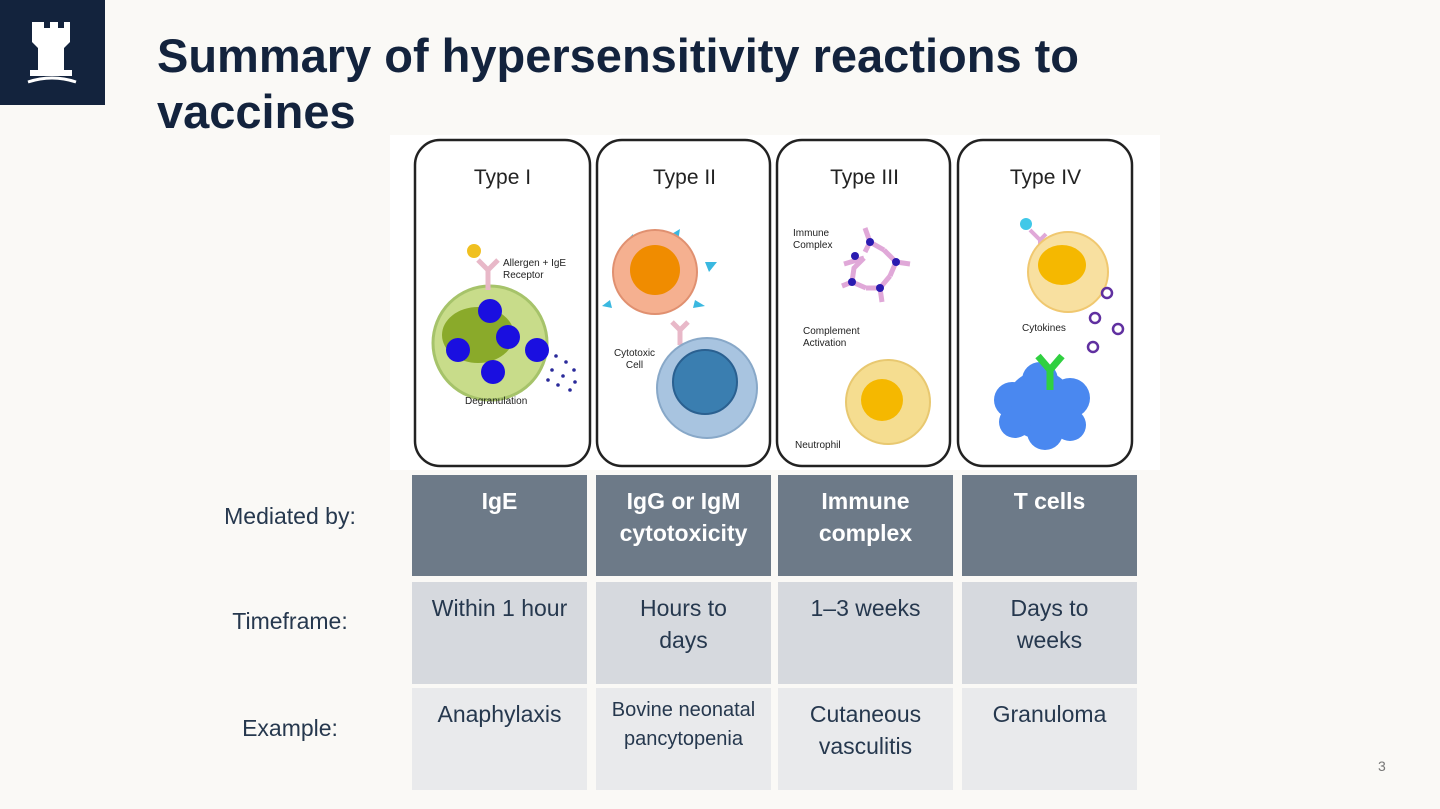 The height and width of the screenshot is (809, 1440). Describe the element at coordinates (1045, 177) in the screenshot. I see `panel-title: Type IV` at that location.